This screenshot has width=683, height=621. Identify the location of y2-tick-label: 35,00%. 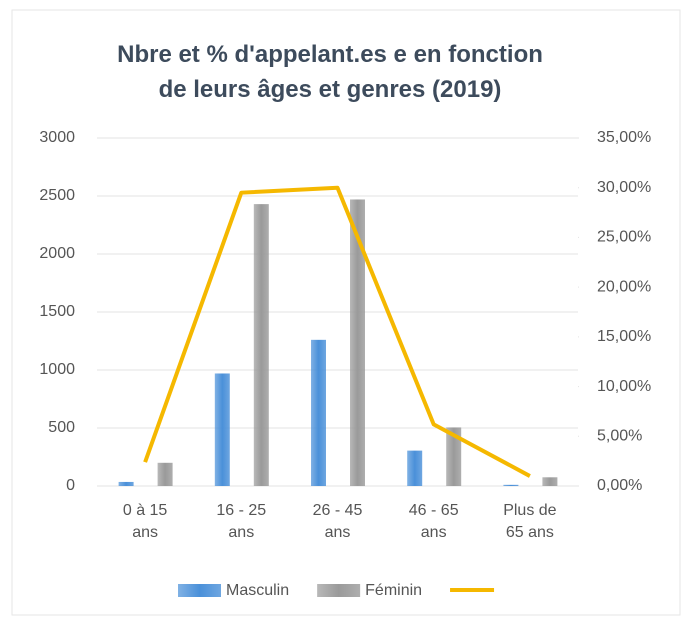
(624, 137).